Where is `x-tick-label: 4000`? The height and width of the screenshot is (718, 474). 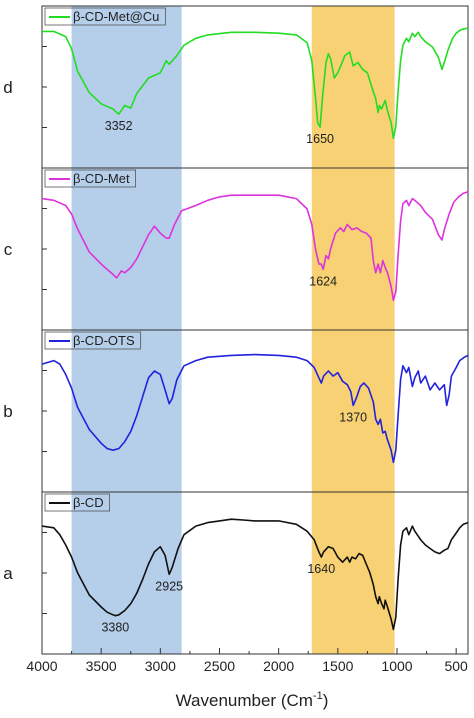 x-tick-label: 4000 is located at coordinates (41, 666).